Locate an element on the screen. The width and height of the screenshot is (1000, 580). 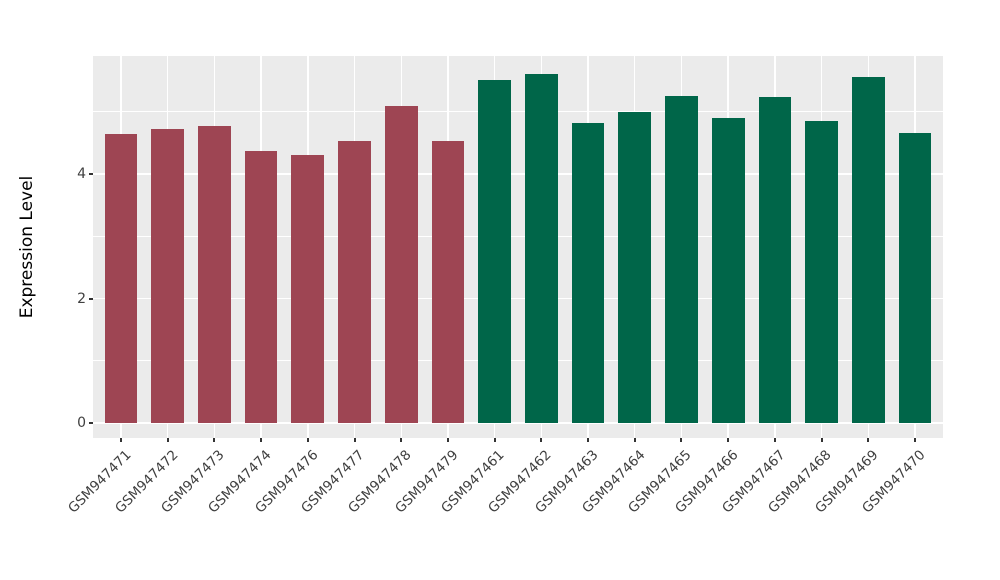
bar-GSM947466 is located at coordinates (728, 271).